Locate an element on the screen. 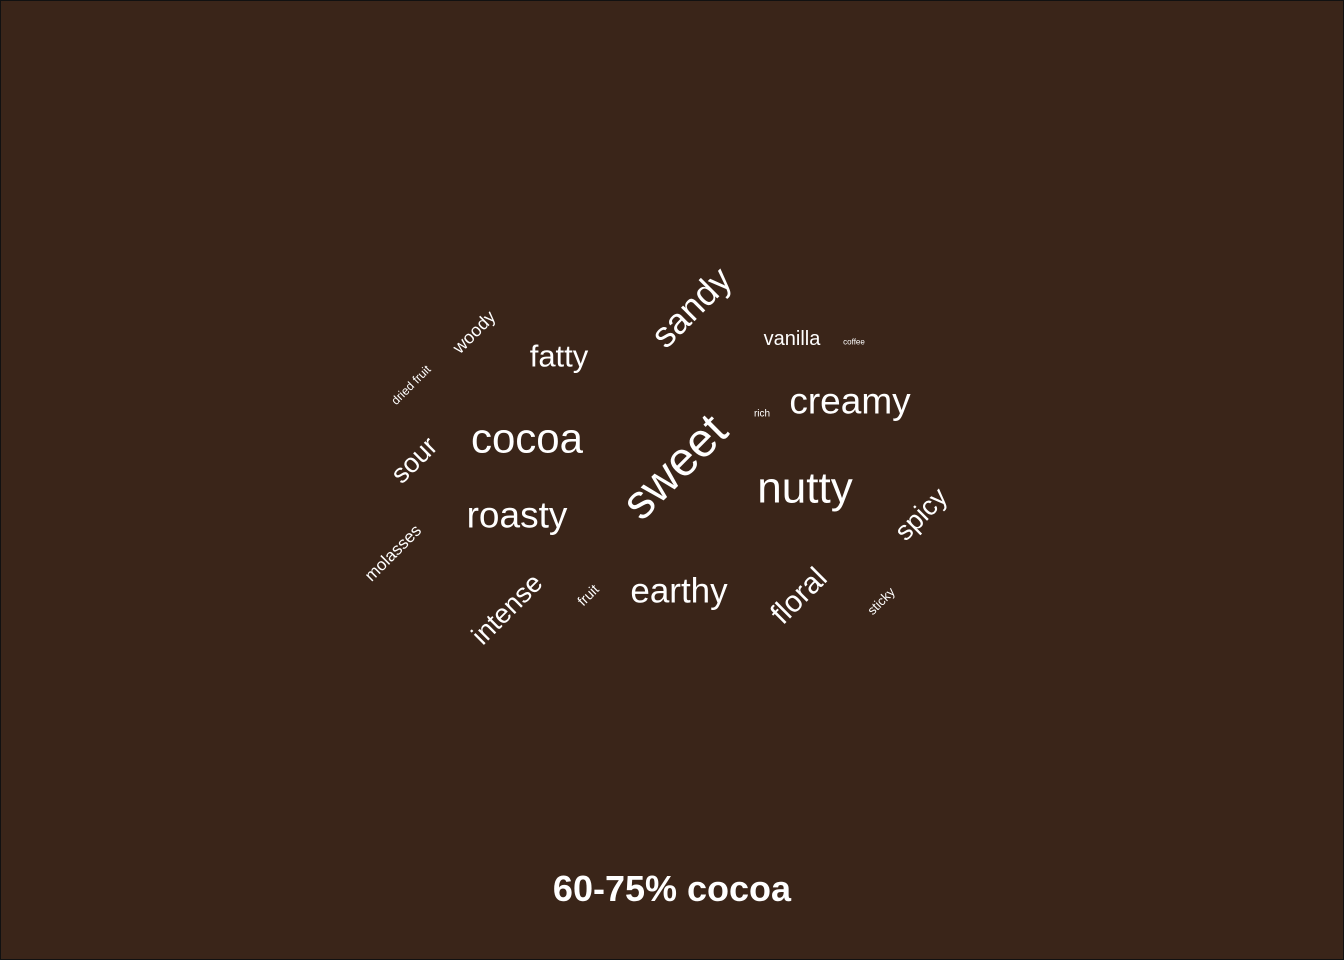  word-fatty: fatty is located at coordinates (559, 356).